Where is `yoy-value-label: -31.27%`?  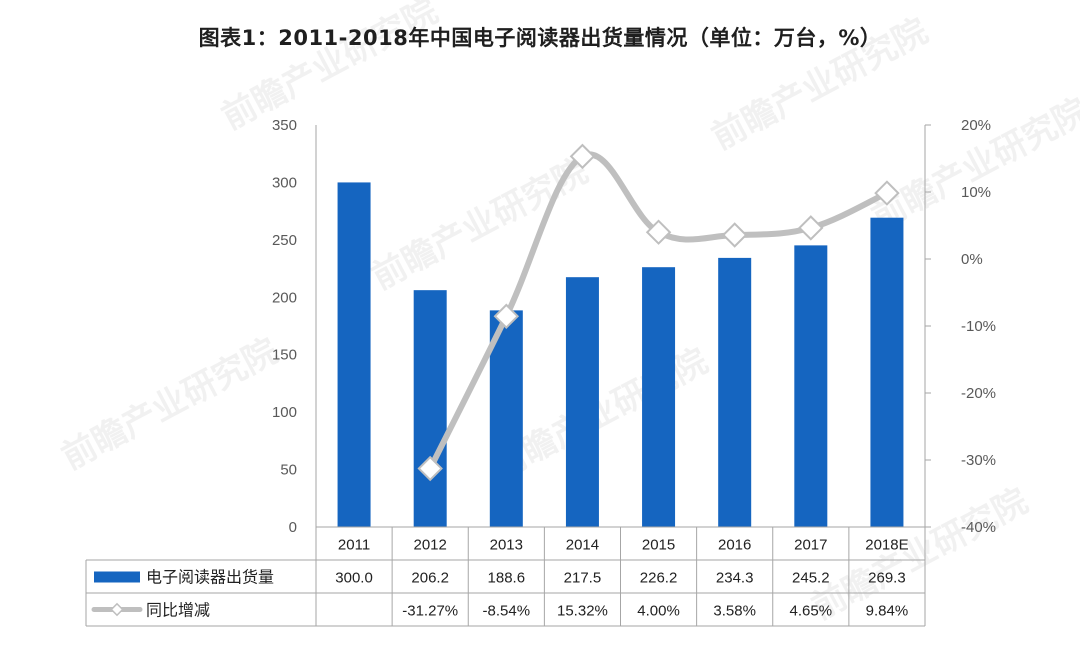
yoy-value-label: -31.27% is located at coordinates (430, 611).